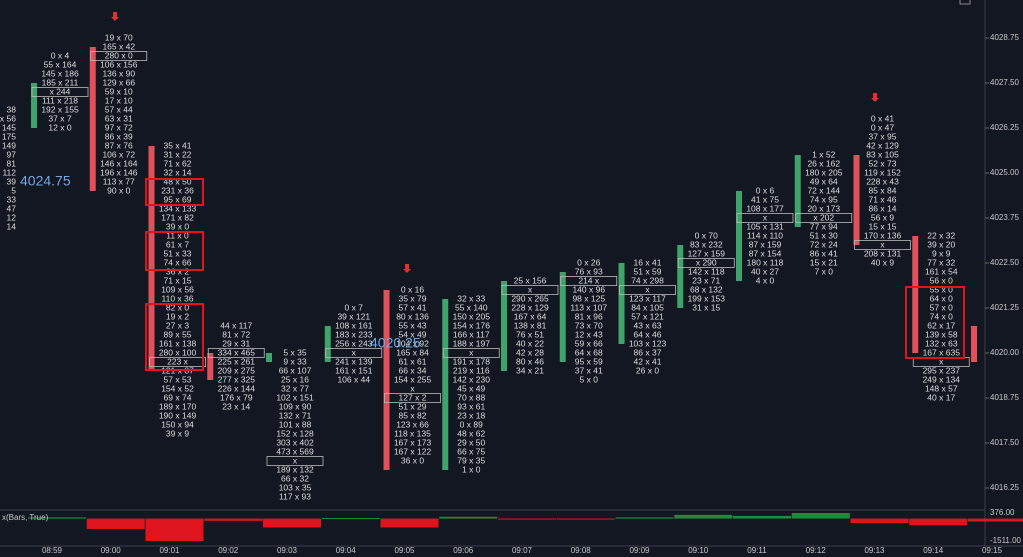  Describe the element at coordinates (111, 550) in the screenshot. I see `x-tick-label: 09:00` at that location.